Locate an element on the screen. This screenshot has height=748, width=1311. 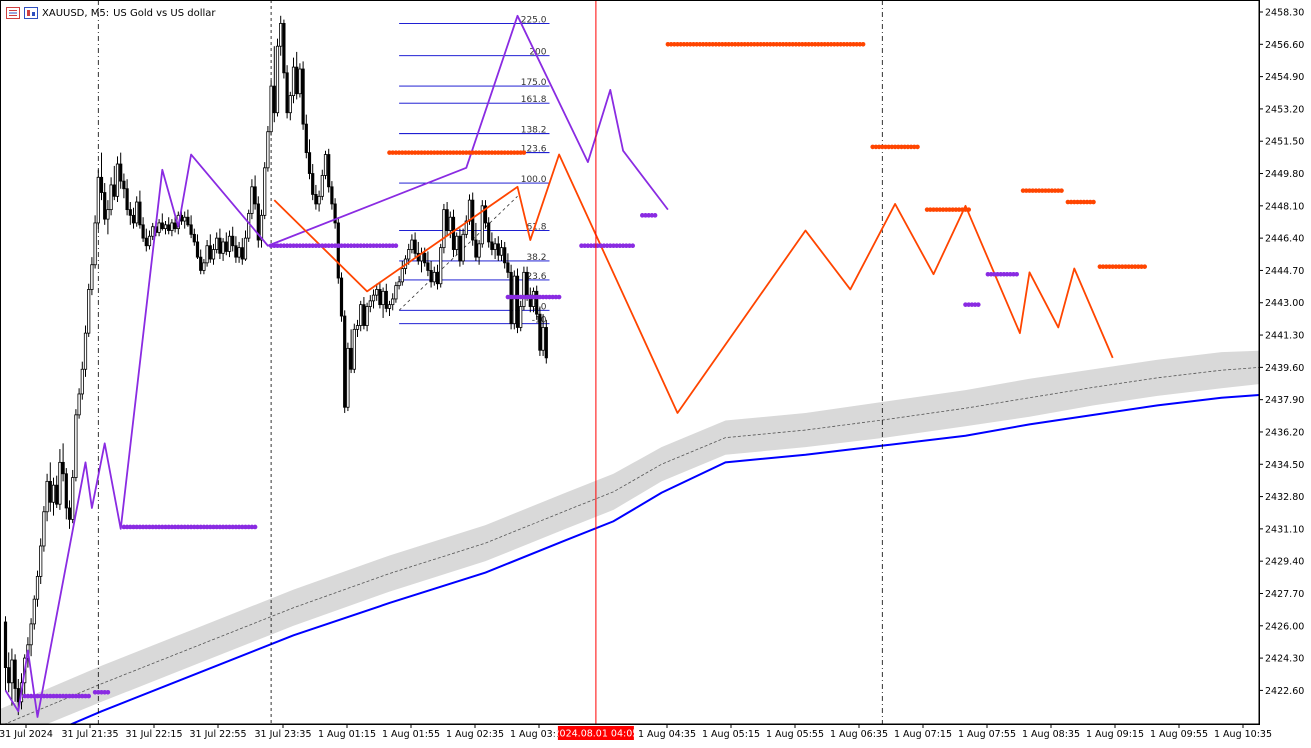
price-tick-label: 2441.30 is located at coordinates (1284, 336).